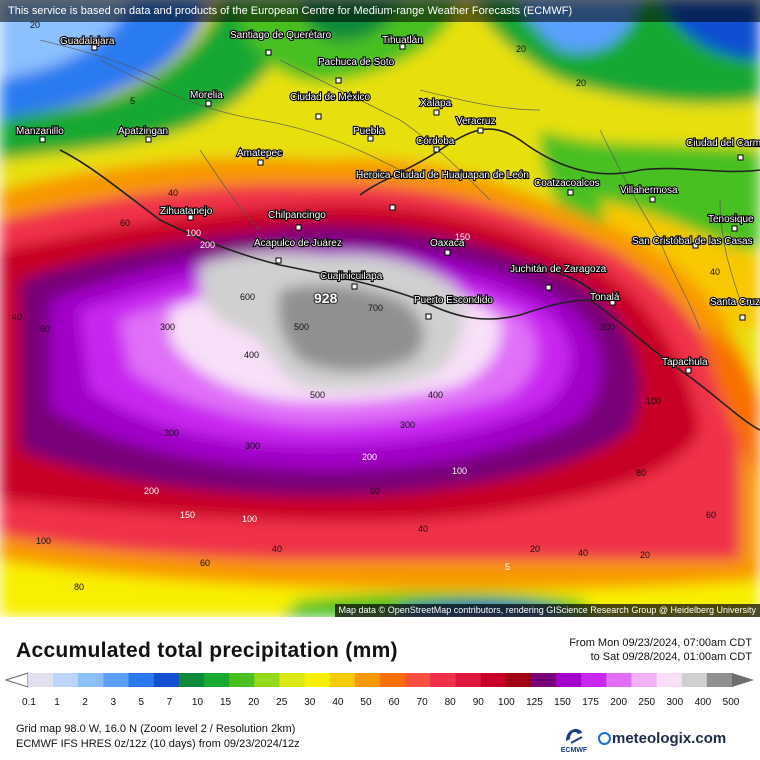 This screenshot has width=760, height=760. Describe the element at coordinates (723, 143) in the screenshot. I see `svg-text: Ciudad del Carmen` at that location.